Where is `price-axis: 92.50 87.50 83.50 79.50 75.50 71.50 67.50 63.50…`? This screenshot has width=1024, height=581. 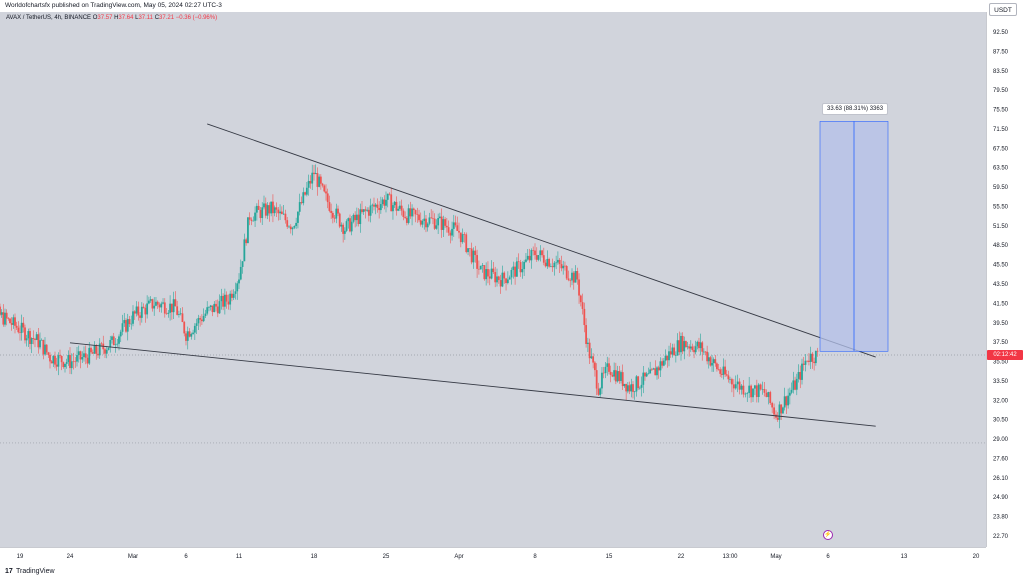 price-axis: 92.50 87.50 83.50 79.50 75.50 71.50 67.50 63.50… is located at coordinates (1005, 279).